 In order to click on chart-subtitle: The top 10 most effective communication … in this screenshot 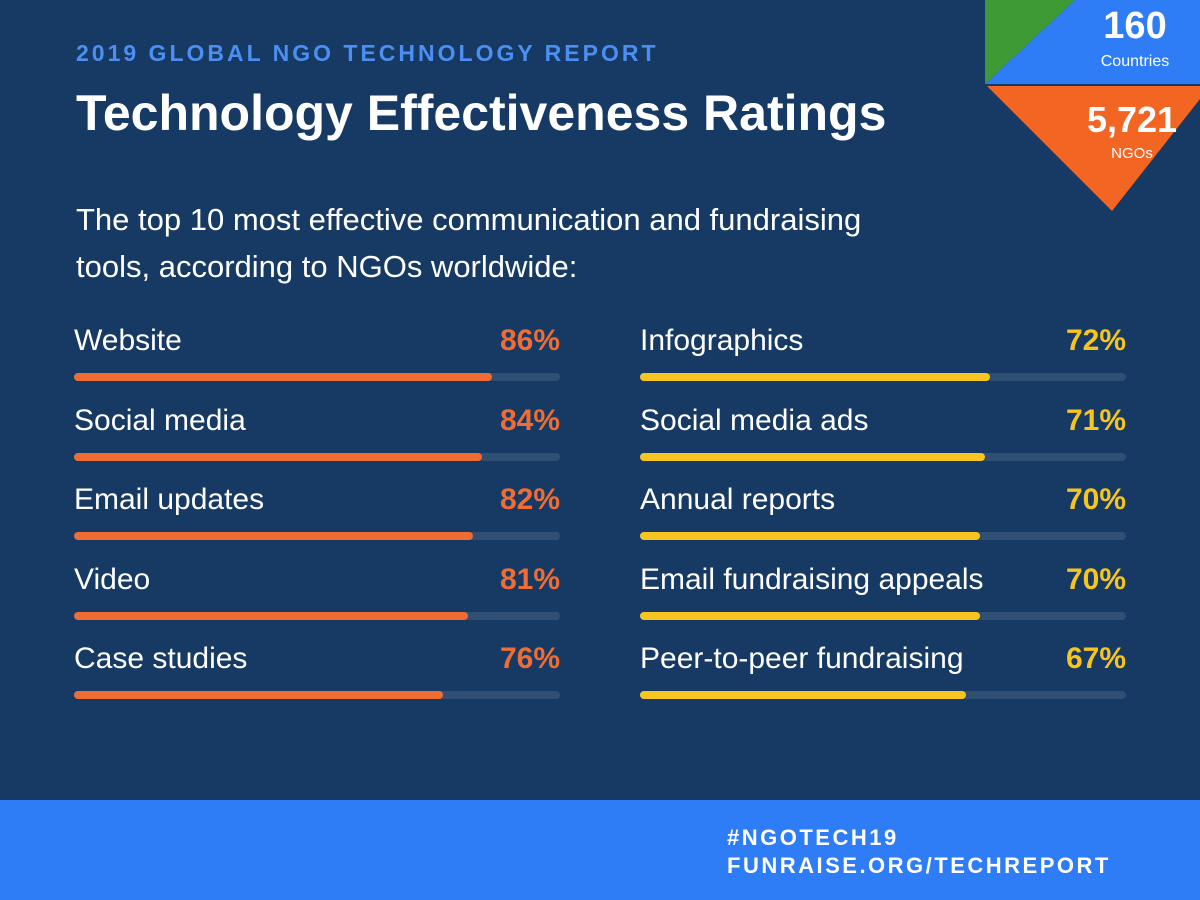, I will do `click(469, 243)`.